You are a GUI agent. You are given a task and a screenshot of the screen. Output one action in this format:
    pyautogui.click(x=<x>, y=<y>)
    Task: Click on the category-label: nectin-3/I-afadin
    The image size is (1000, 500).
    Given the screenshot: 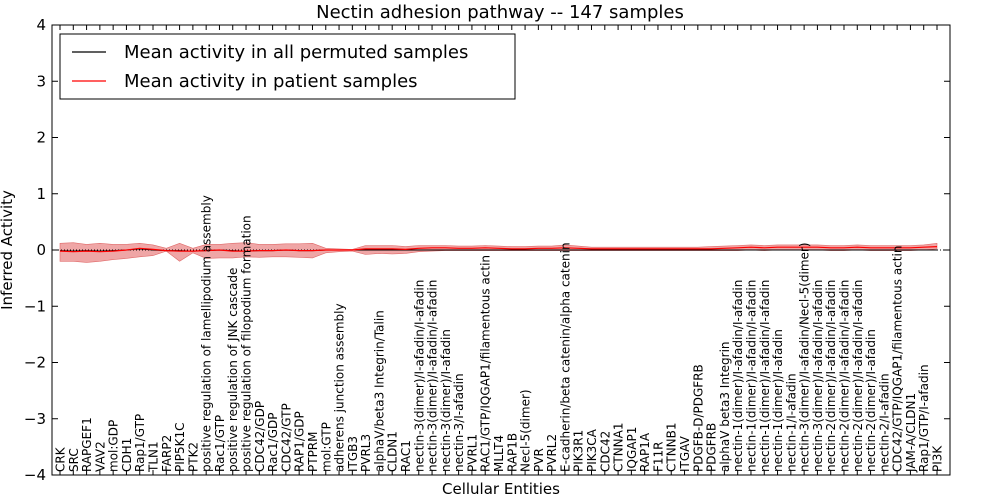 What is the action you would take?
    pyautogui.click(x=459, y=422)
    